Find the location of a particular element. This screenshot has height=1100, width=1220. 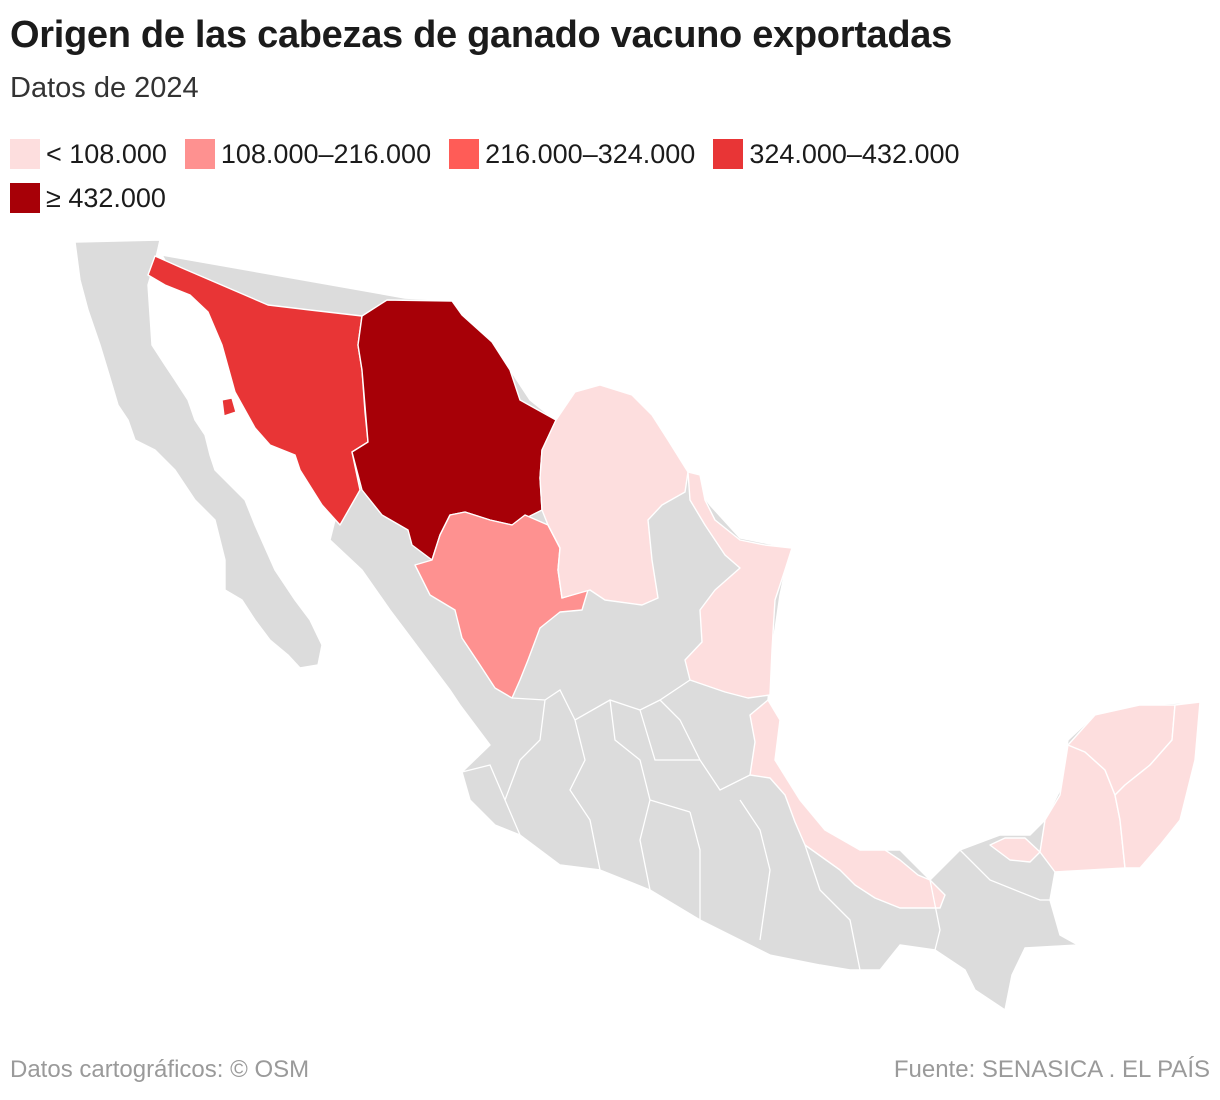

interior-state-borders is located at coordinates (755, 825).